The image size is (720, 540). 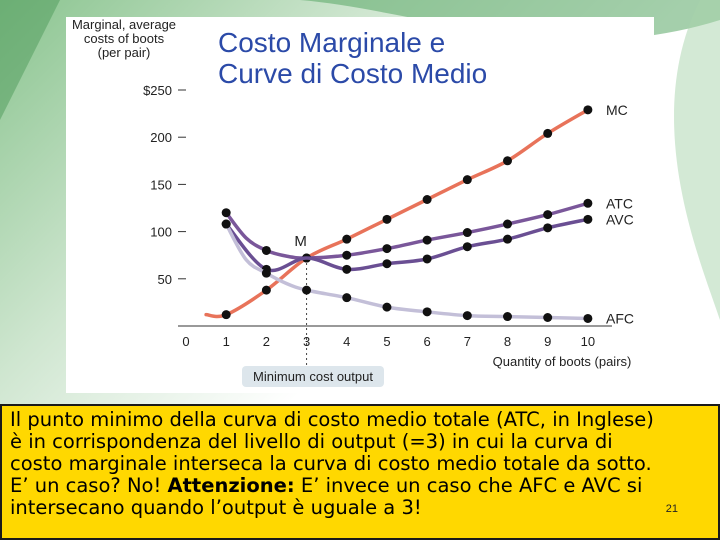 I want to click on series-label-atc: ATC, so click(x=619, y=203).